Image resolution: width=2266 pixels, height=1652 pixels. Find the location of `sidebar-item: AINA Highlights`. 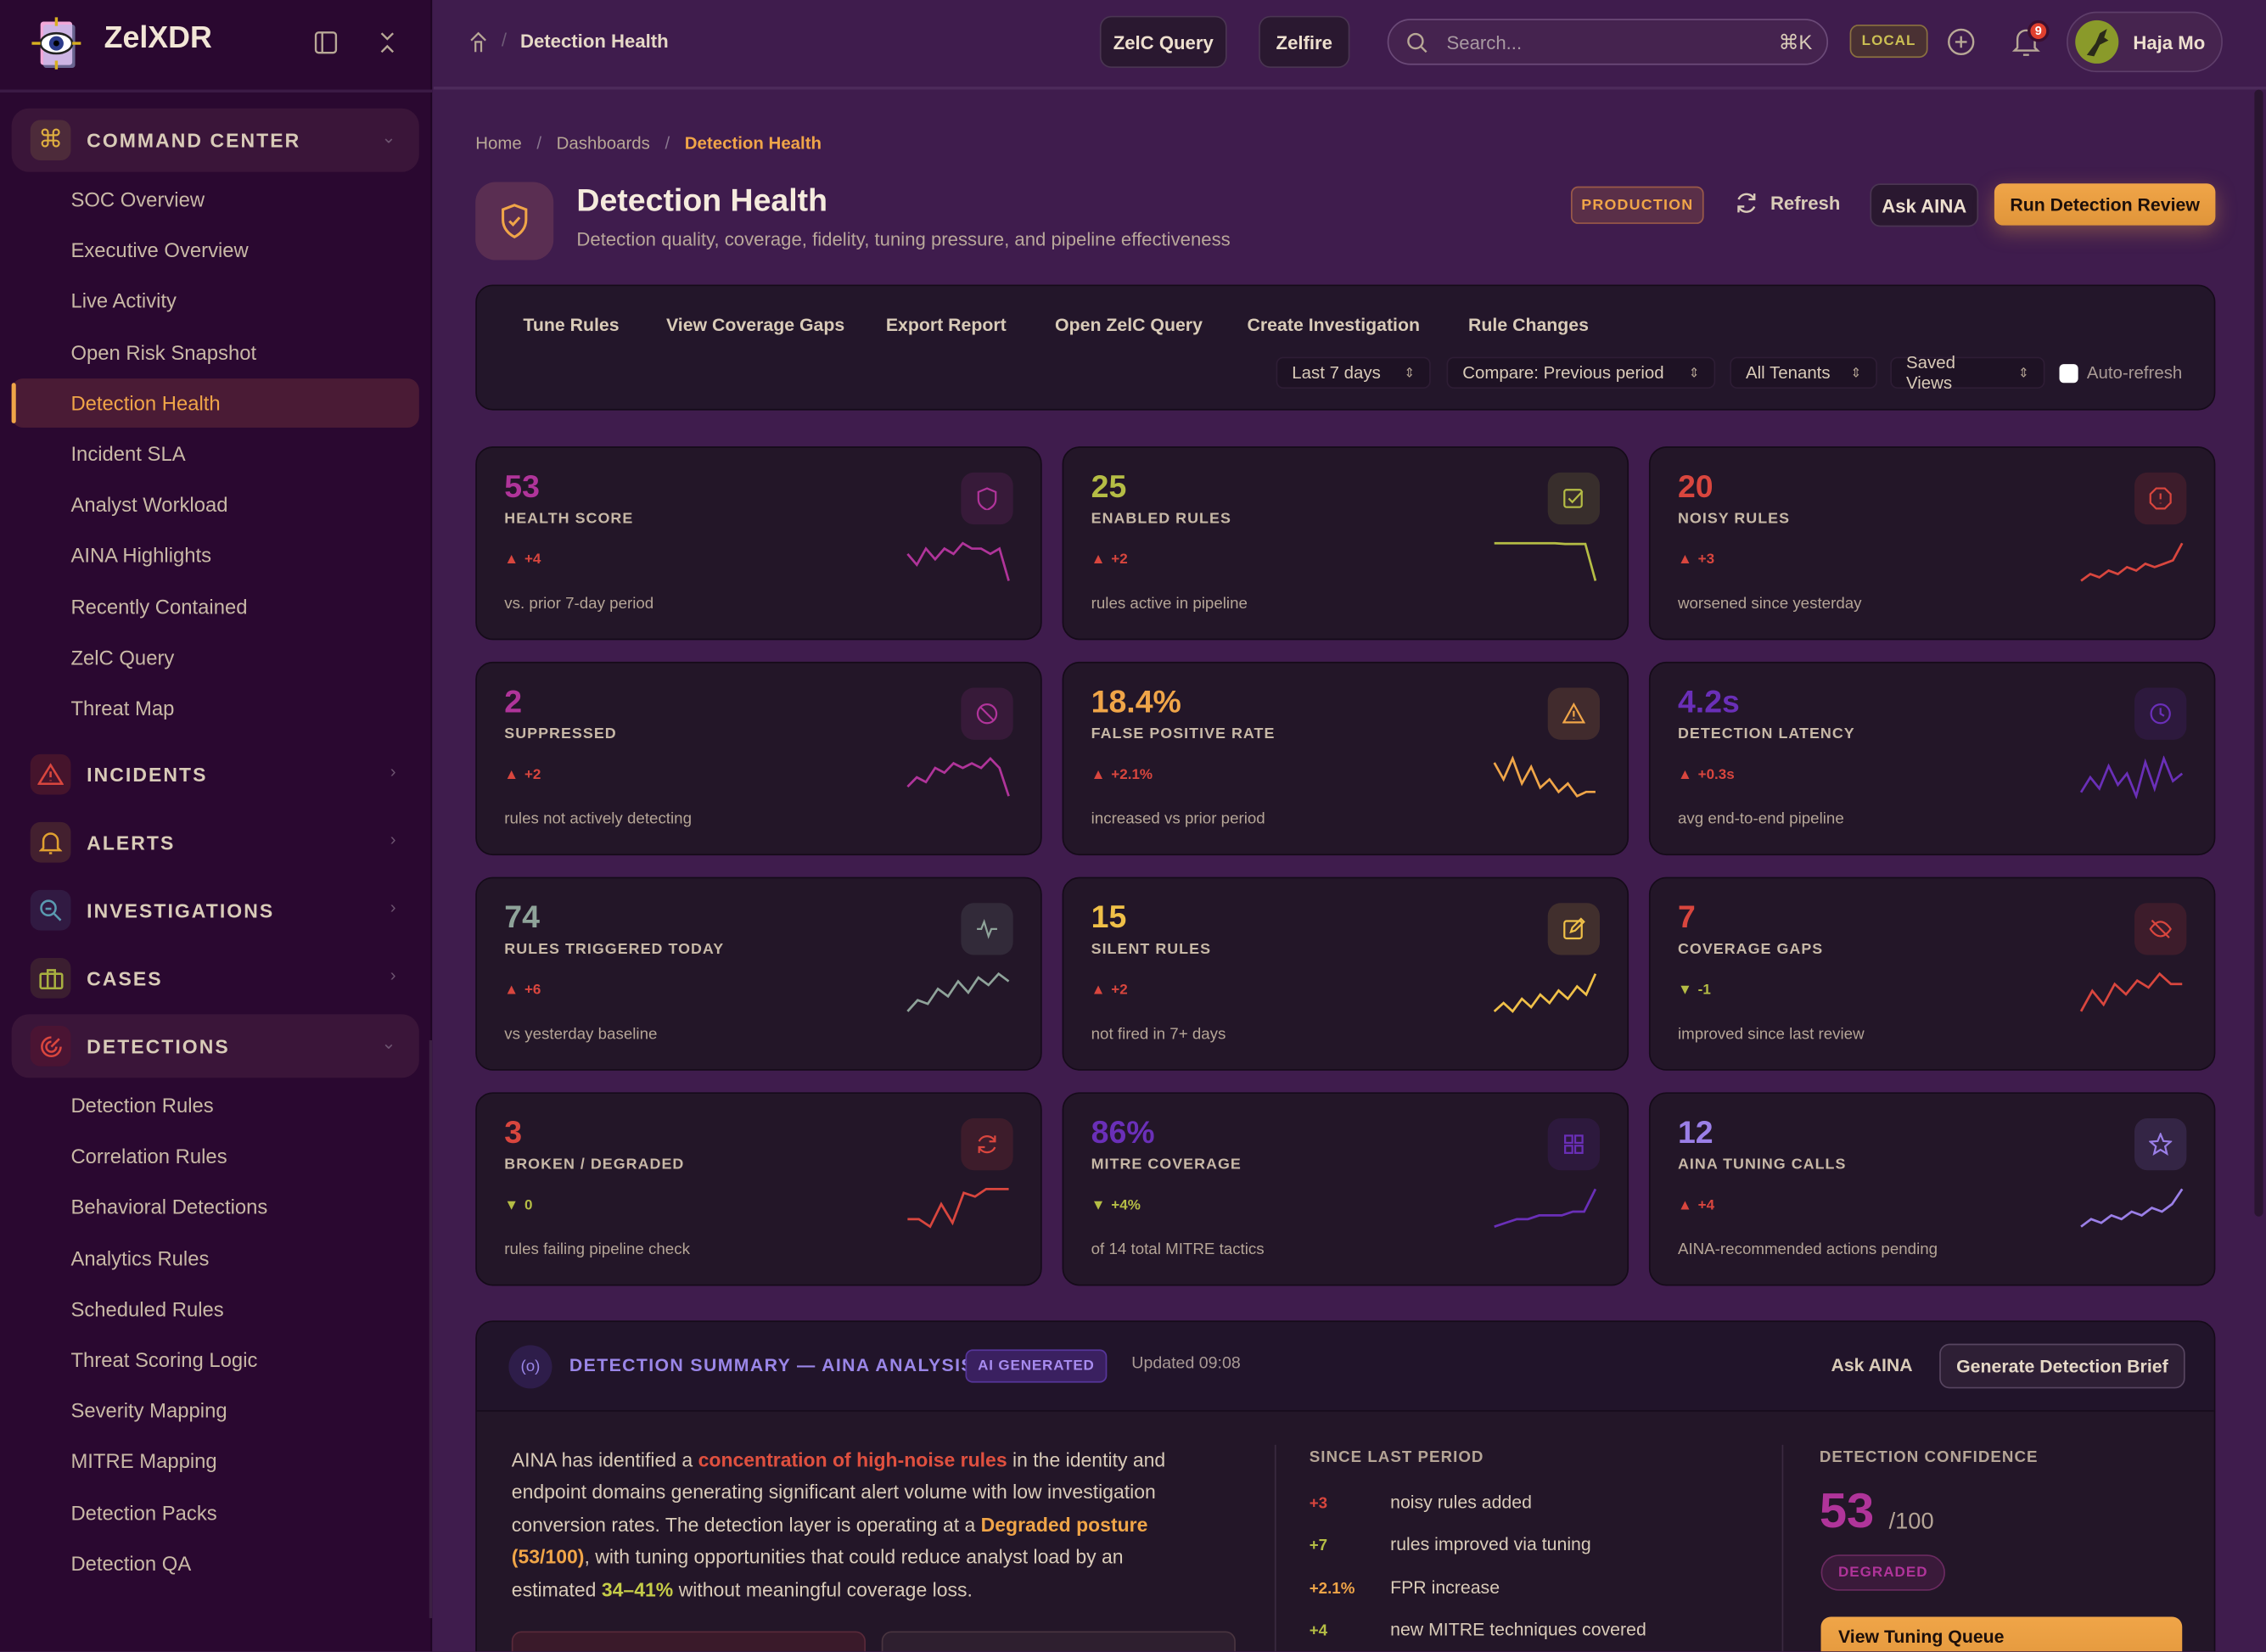

sidebar-item: AINA Highlights is located at coordinates (141, 555).